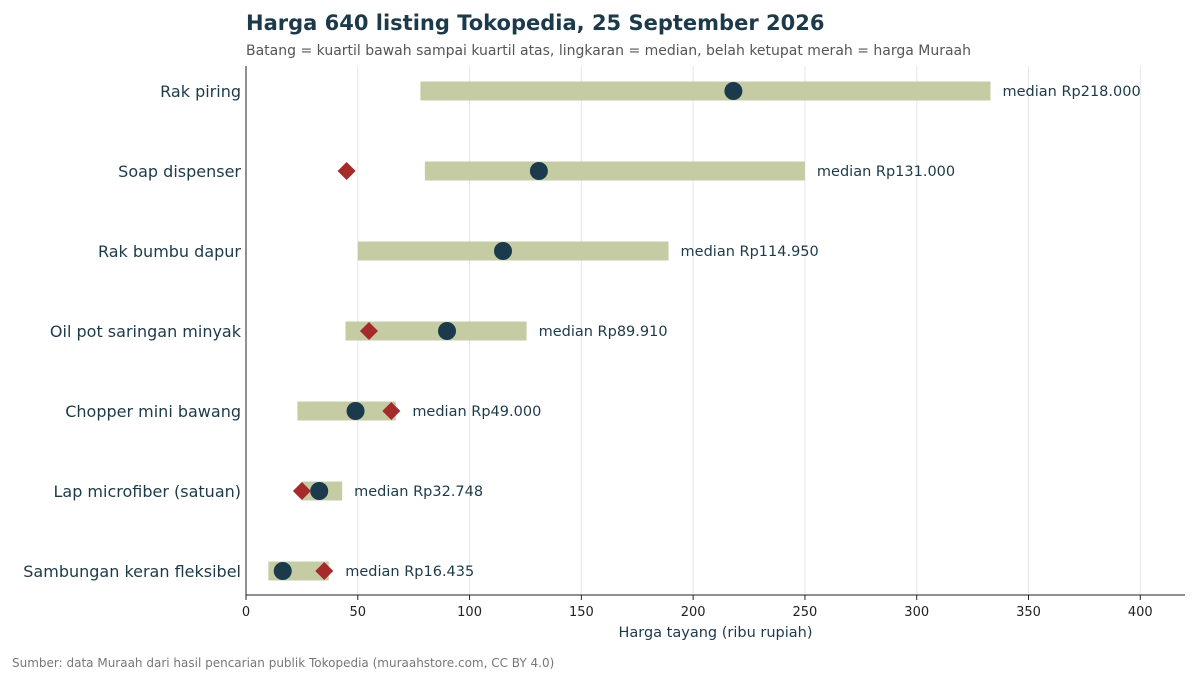 Image resolution: width=1200 pixels, height=675 pixels. Describe the element at coordinates (146, 331) in the screenshot. I see `category-label: Oil pot saringan minyak` at that location.